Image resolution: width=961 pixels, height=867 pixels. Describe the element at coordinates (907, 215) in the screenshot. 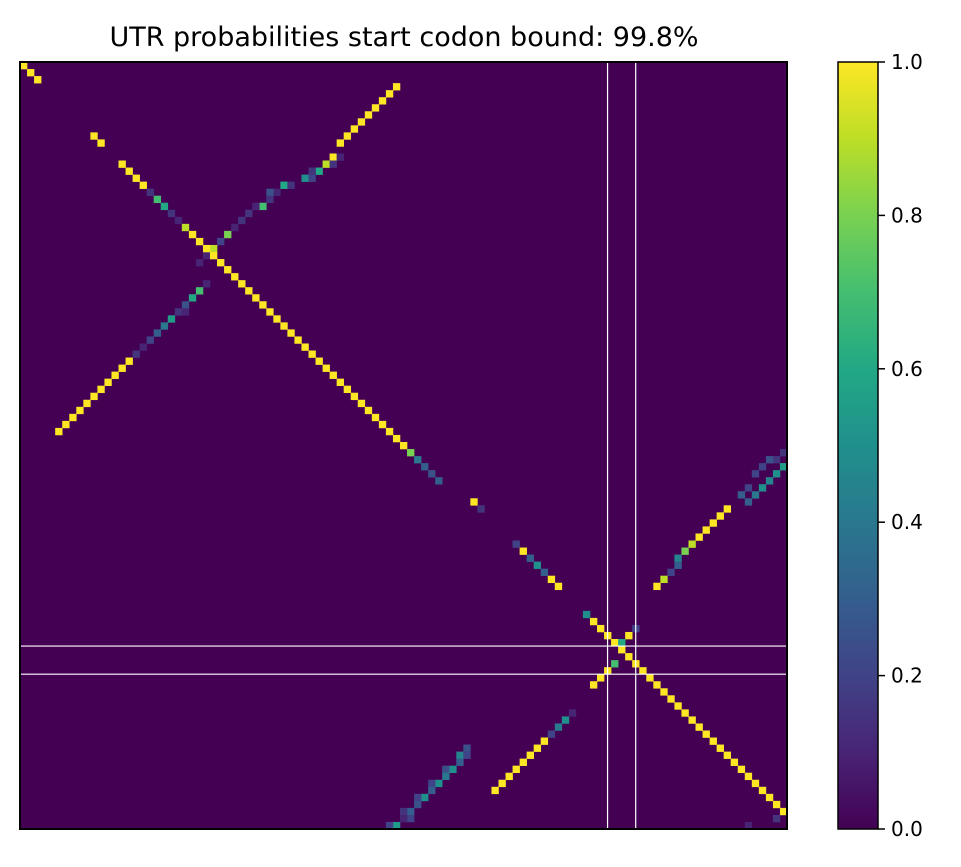

I see `colorbar-tick-label: 0.8` at that location.